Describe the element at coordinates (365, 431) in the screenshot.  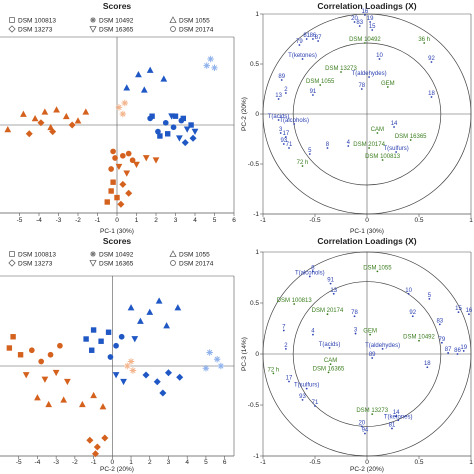
I see `loading-label: 94` at that location.